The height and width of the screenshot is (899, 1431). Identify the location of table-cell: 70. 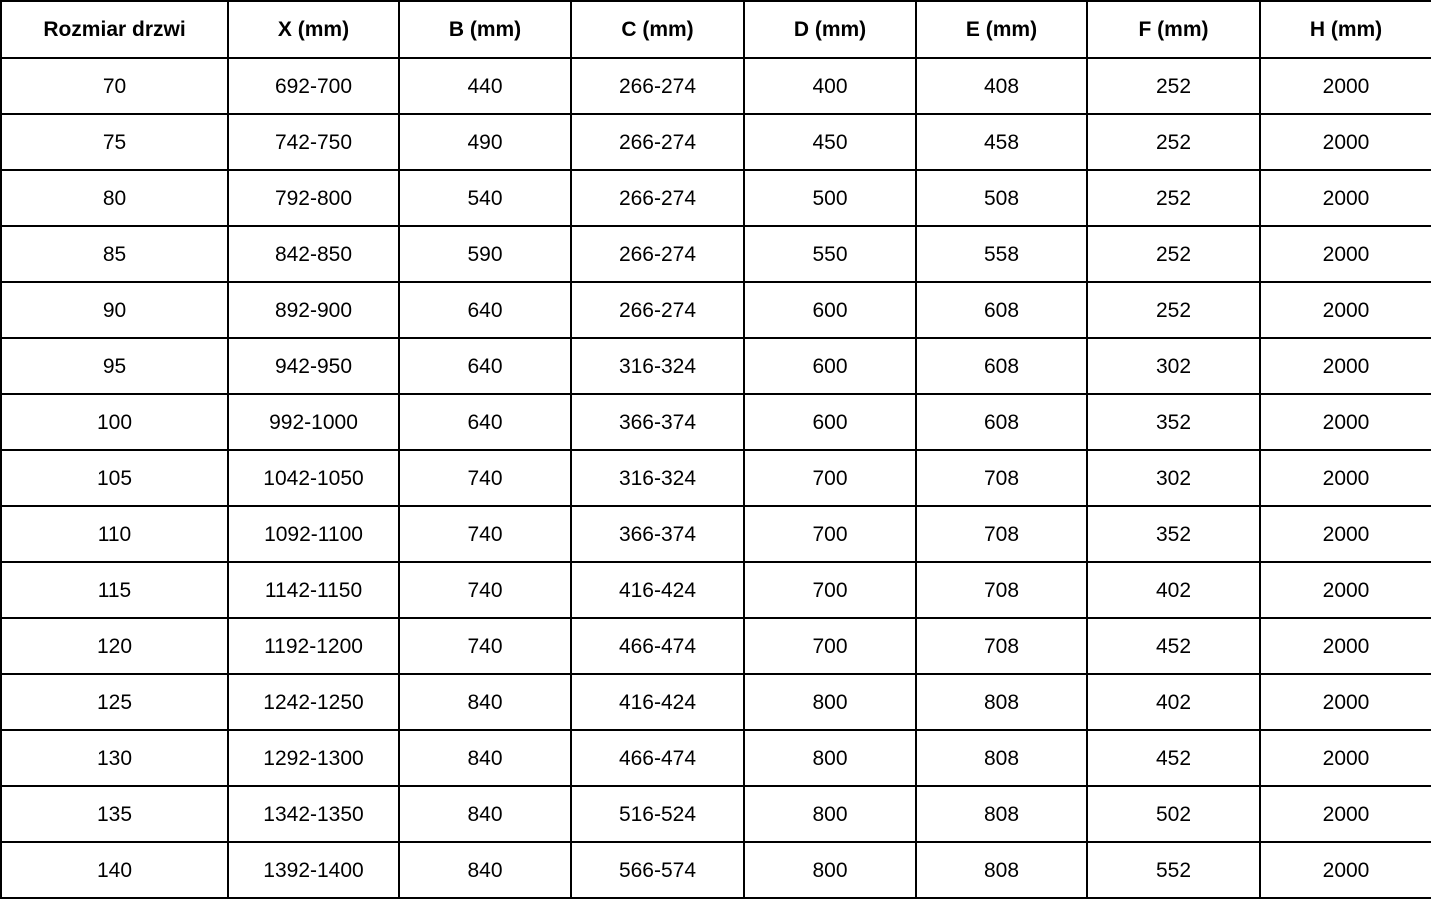
(114, 86).